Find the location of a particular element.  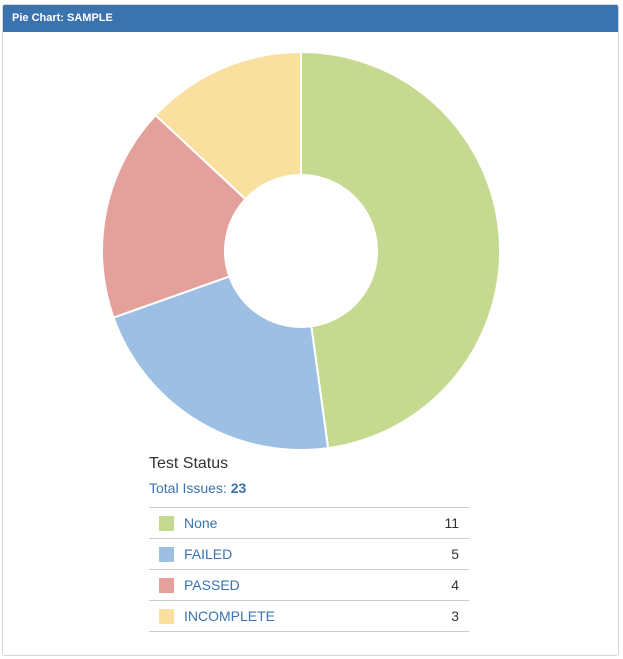

legend-row: INCOMPLETE 3 is located at coordinates (309, 616).